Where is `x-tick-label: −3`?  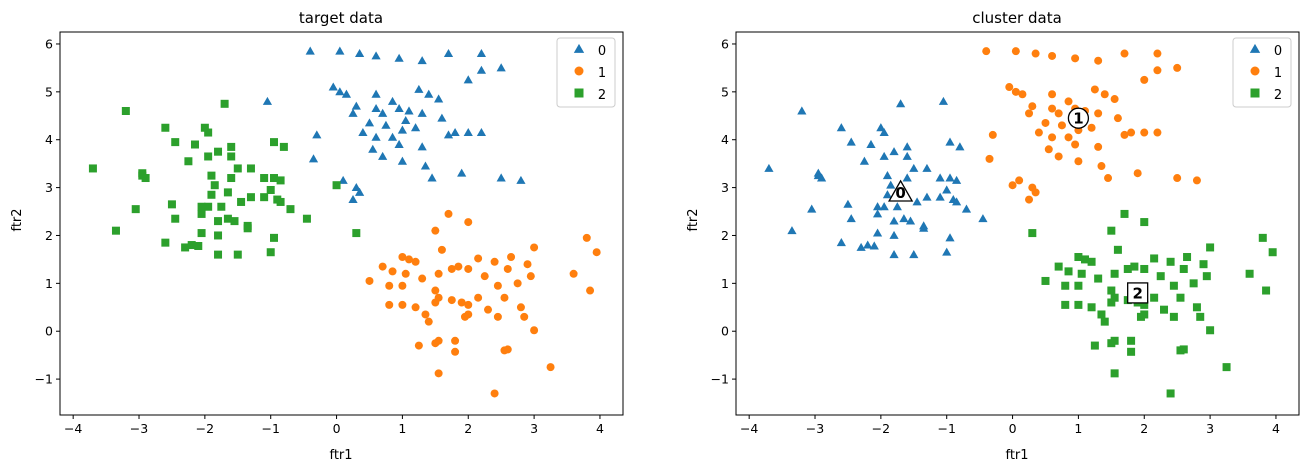 x-tick-label: −3 is located at coordinates (815, 428).